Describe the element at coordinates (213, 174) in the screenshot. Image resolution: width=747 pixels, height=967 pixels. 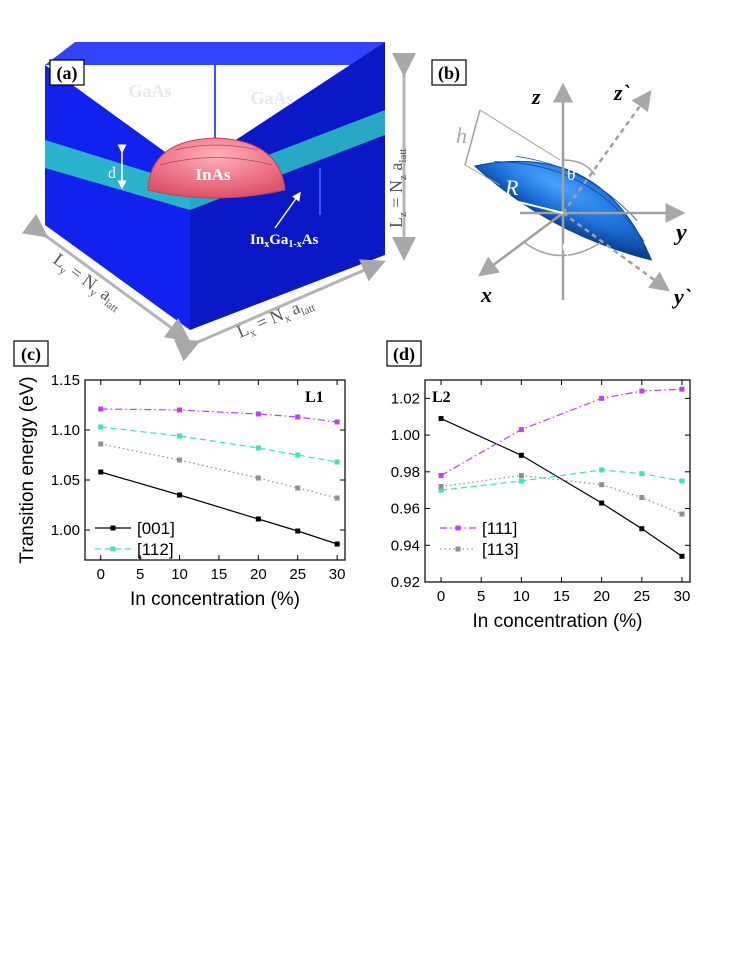
I see `inas-label: InAs` at that location.